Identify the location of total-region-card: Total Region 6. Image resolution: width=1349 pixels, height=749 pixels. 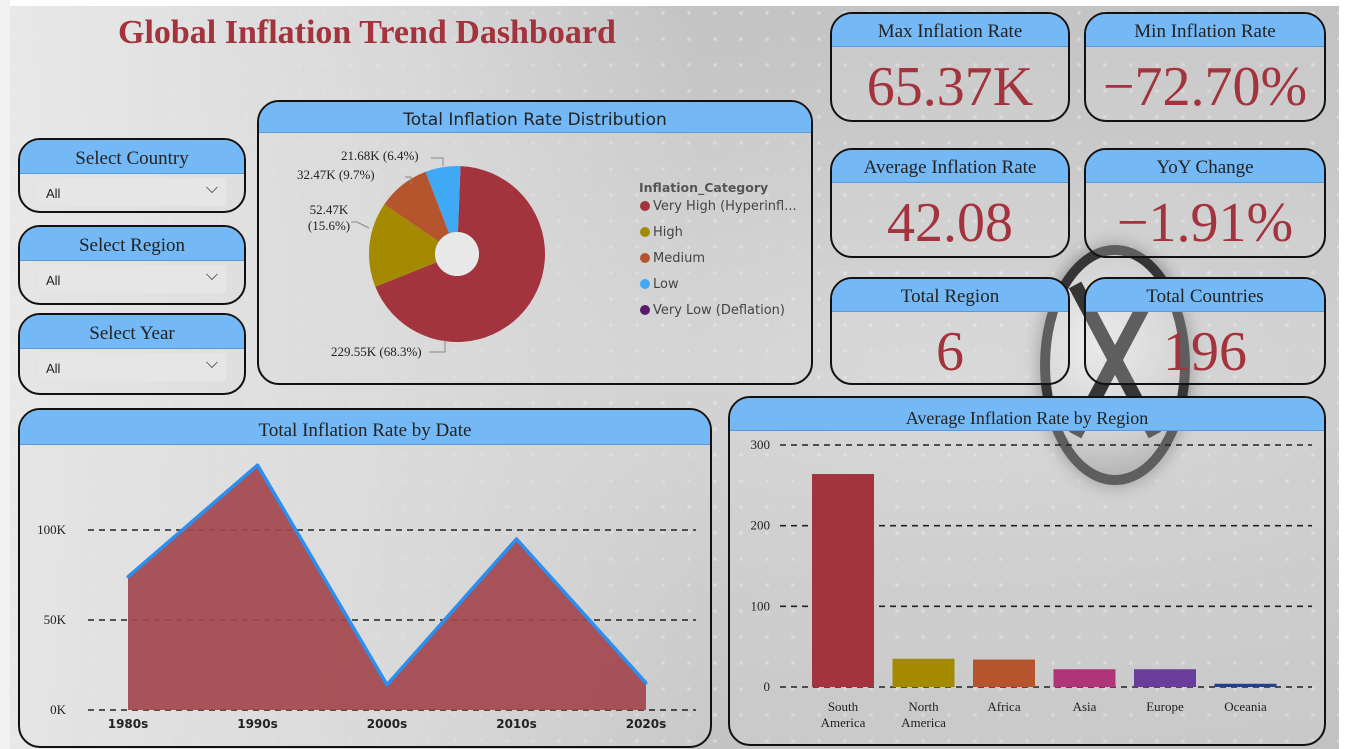
(950, 331).